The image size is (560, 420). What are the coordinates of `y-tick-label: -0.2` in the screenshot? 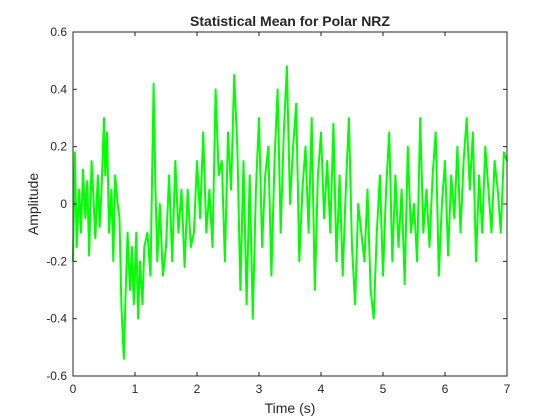 It's located at (56, 261).